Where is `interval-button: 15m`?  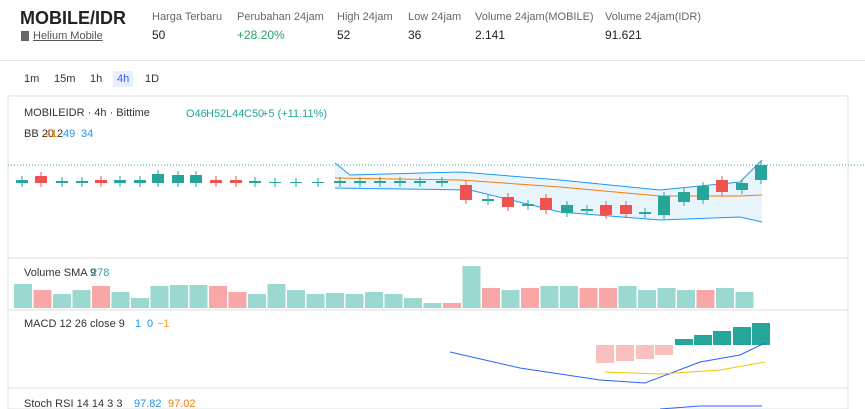
interval-button: 15m is located at coordinates (65, 79).